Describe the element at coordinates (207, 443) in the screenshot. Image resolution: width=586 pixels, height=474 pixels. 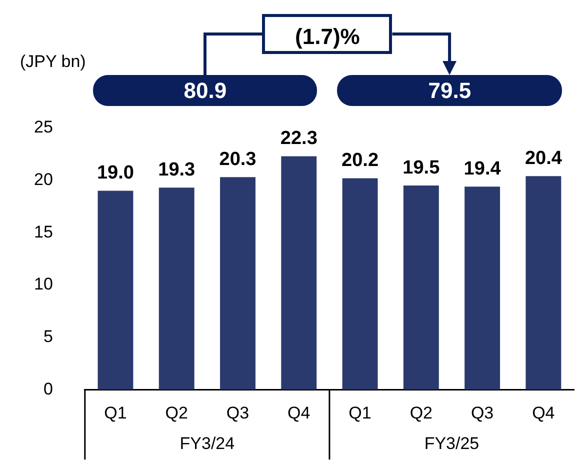
I see `text: FY3/24` at that location.